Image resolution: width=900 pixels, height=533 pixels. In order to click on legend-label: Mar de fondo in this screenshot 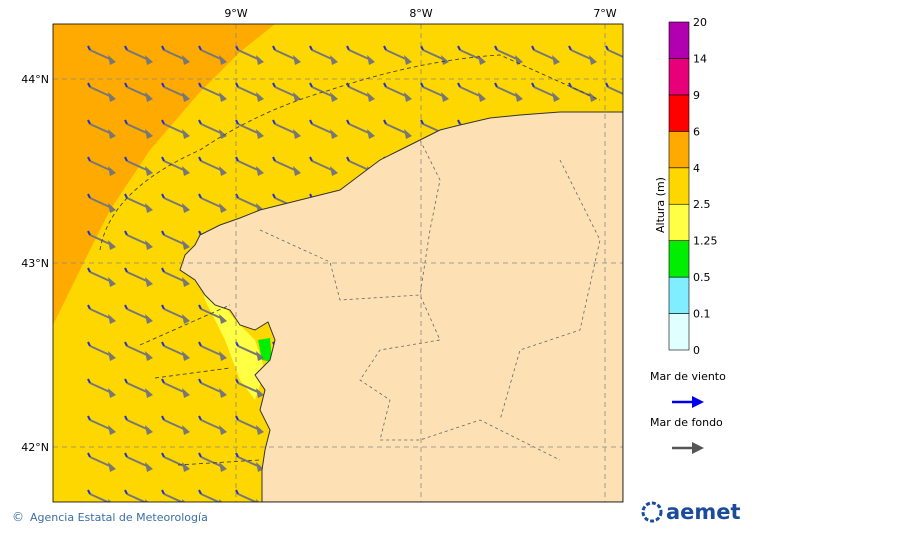, I will do `click(686, 422)`.